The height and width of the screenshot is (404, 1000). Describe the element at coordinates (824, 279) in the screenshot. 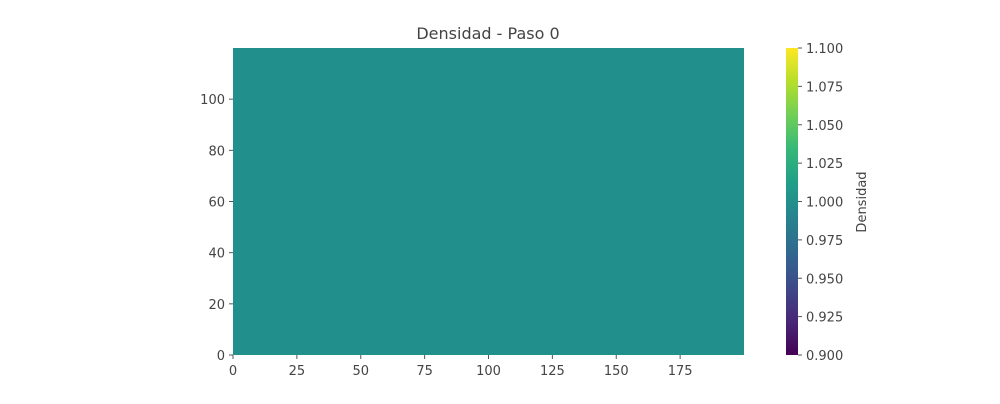

I see `colorbar-tick-label: 0.950` at that location.